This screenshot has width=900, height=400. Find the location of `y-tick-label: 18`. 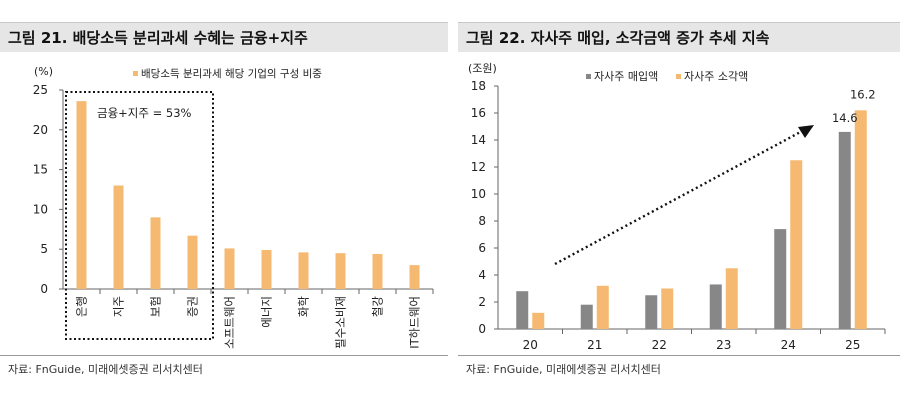

y-tick-label: 18 is located at coordinates (478, 86).